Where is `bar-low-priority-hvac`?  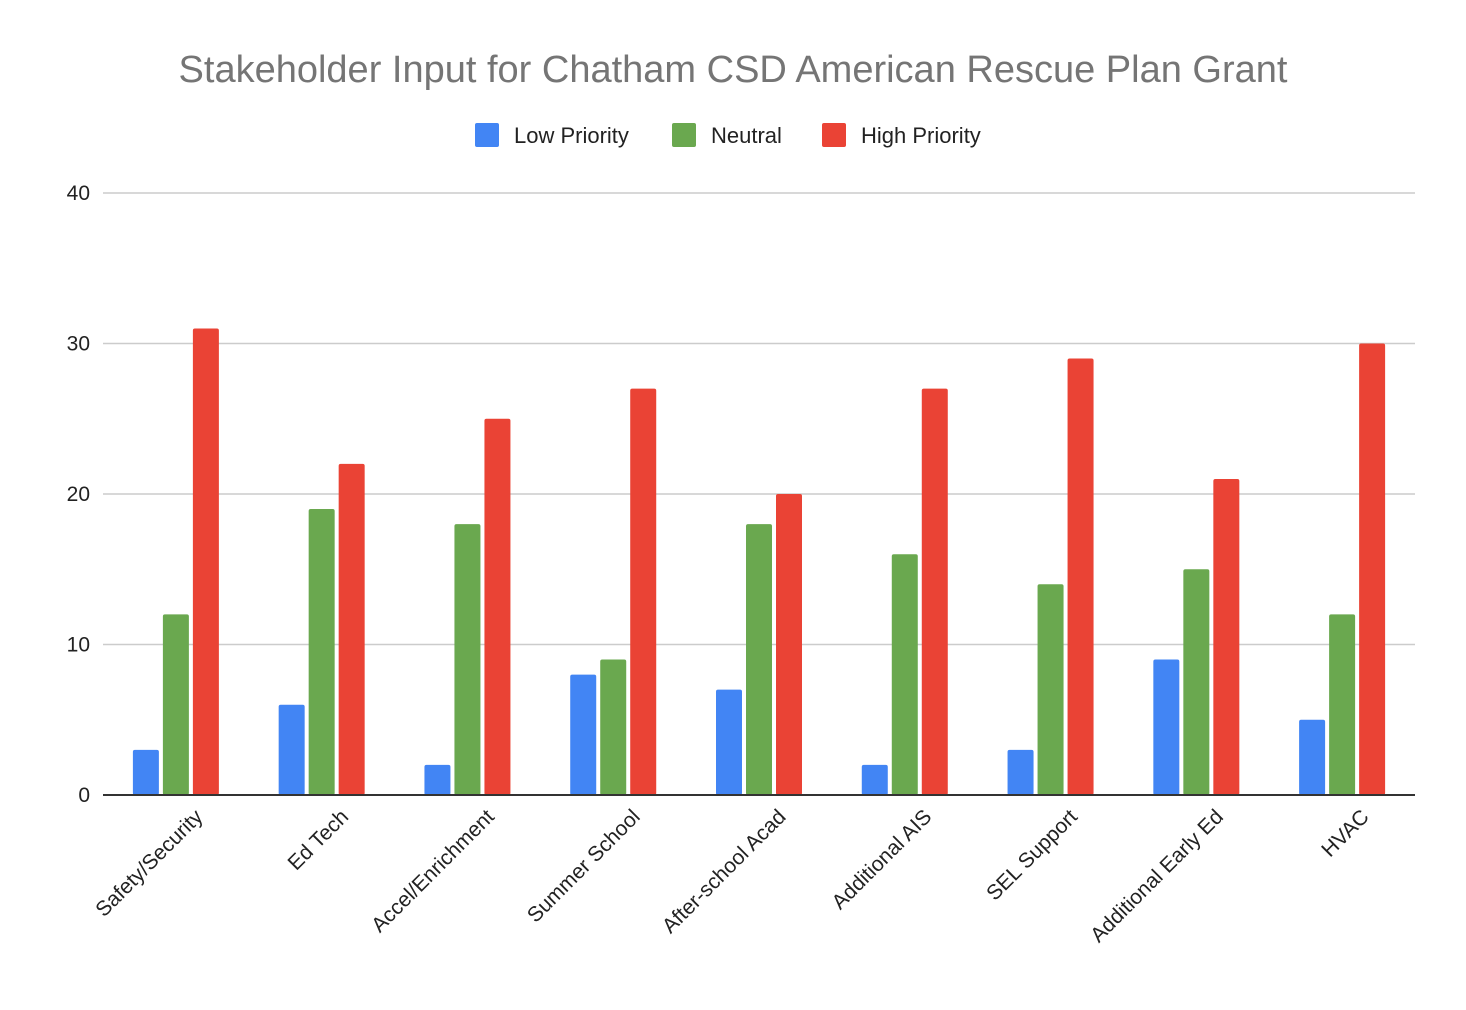 bar-low-priority-hvac is located at coordinates (1312, 757).